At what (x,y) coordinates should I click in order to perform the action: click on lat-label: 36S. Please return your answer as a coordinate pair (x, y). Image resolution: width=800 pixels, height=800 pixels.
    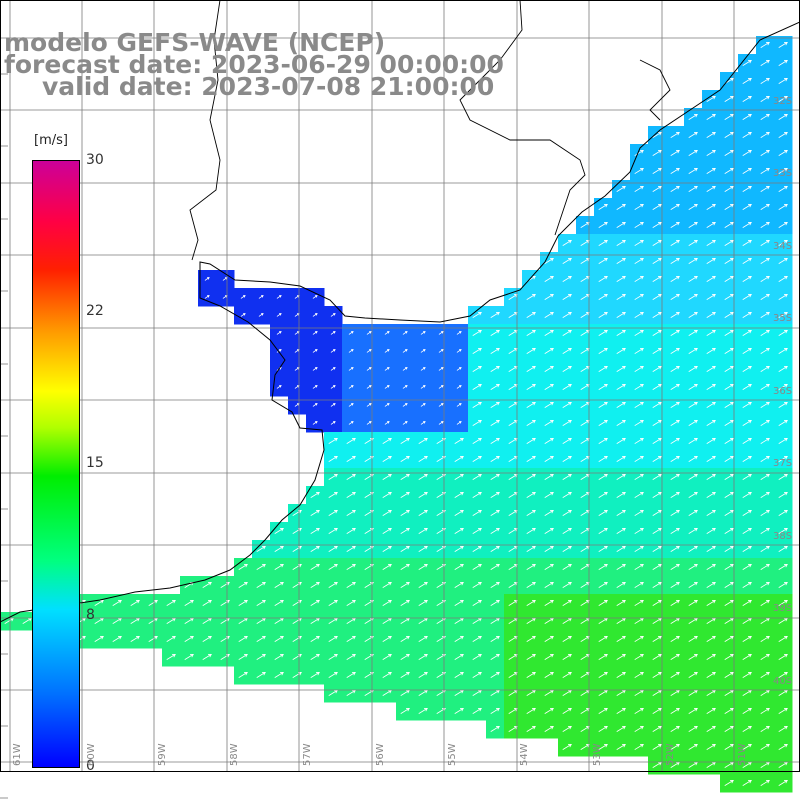
    Looking at the image, I should click on (783, 391).